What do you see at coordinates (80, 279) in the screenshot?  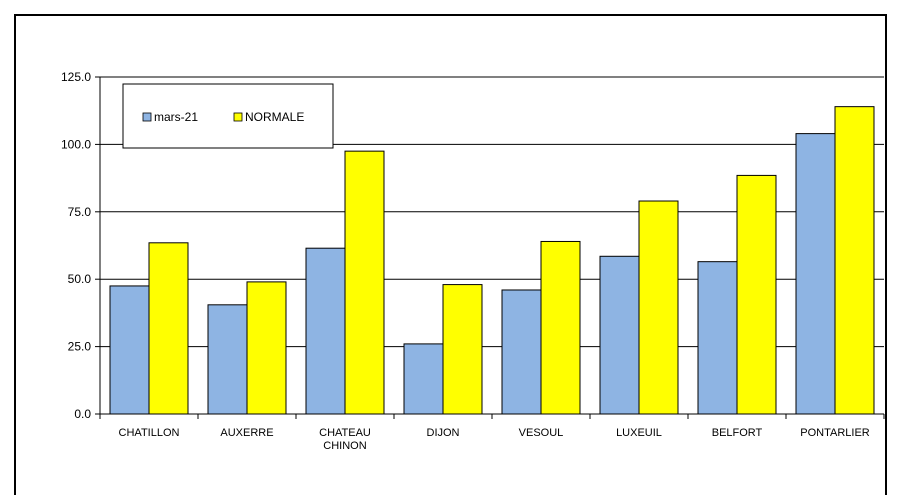 I see `y-tick-label: 50.0` at bounding box center [80, 279].